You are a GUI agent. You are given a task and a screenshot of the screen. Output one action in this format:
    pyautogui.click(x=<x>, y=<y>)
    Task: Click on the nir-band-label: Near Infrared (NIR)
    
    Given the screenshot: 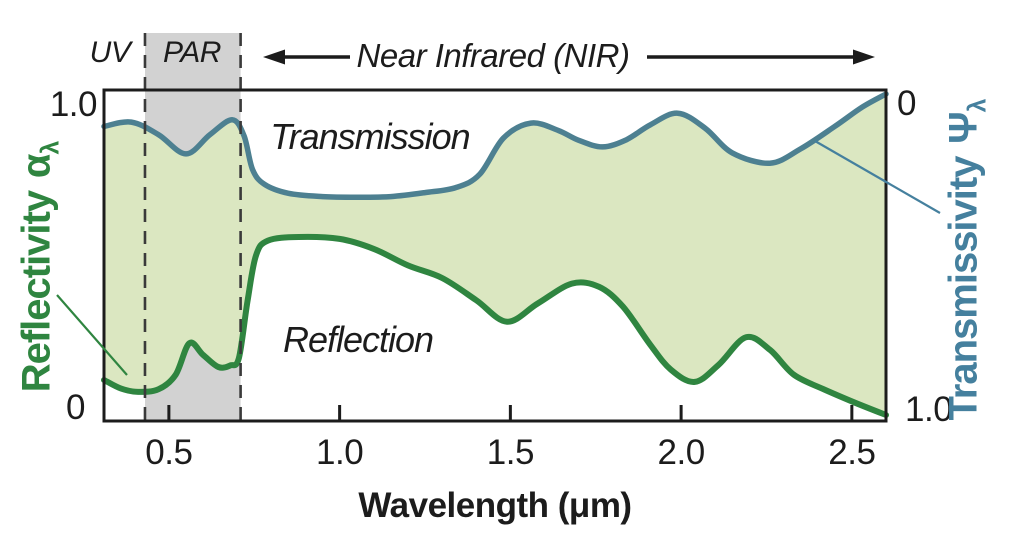 What is the action you would take?
    pyautogui.click(x=493, y=55)
    